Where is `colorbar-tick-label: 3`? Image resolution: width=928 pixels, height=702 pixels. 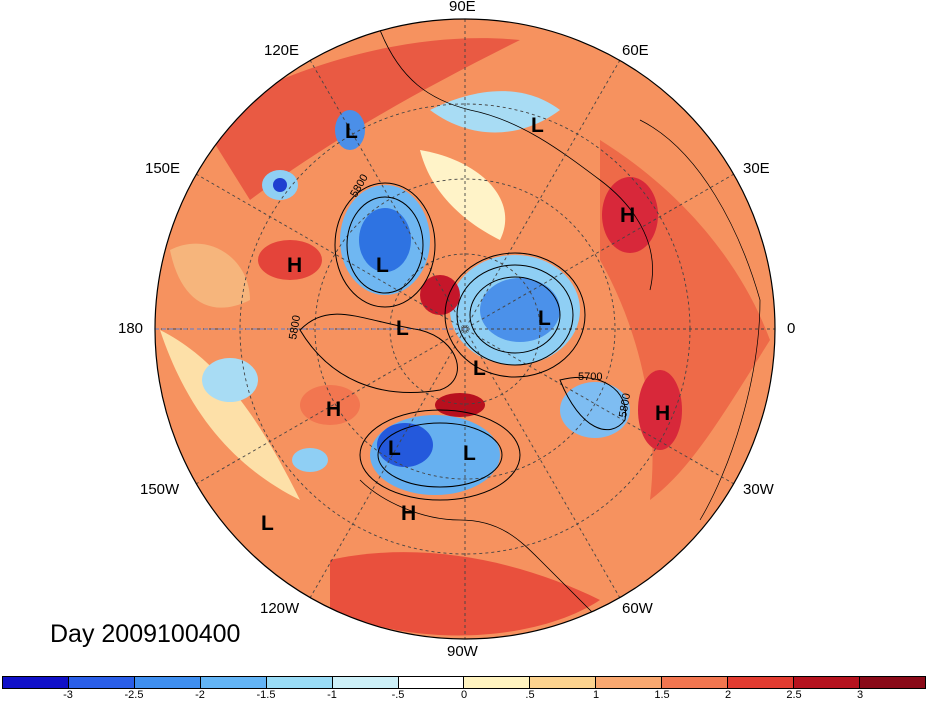 colorbar-tick-label: 3 is located at coordinates (860, 695).